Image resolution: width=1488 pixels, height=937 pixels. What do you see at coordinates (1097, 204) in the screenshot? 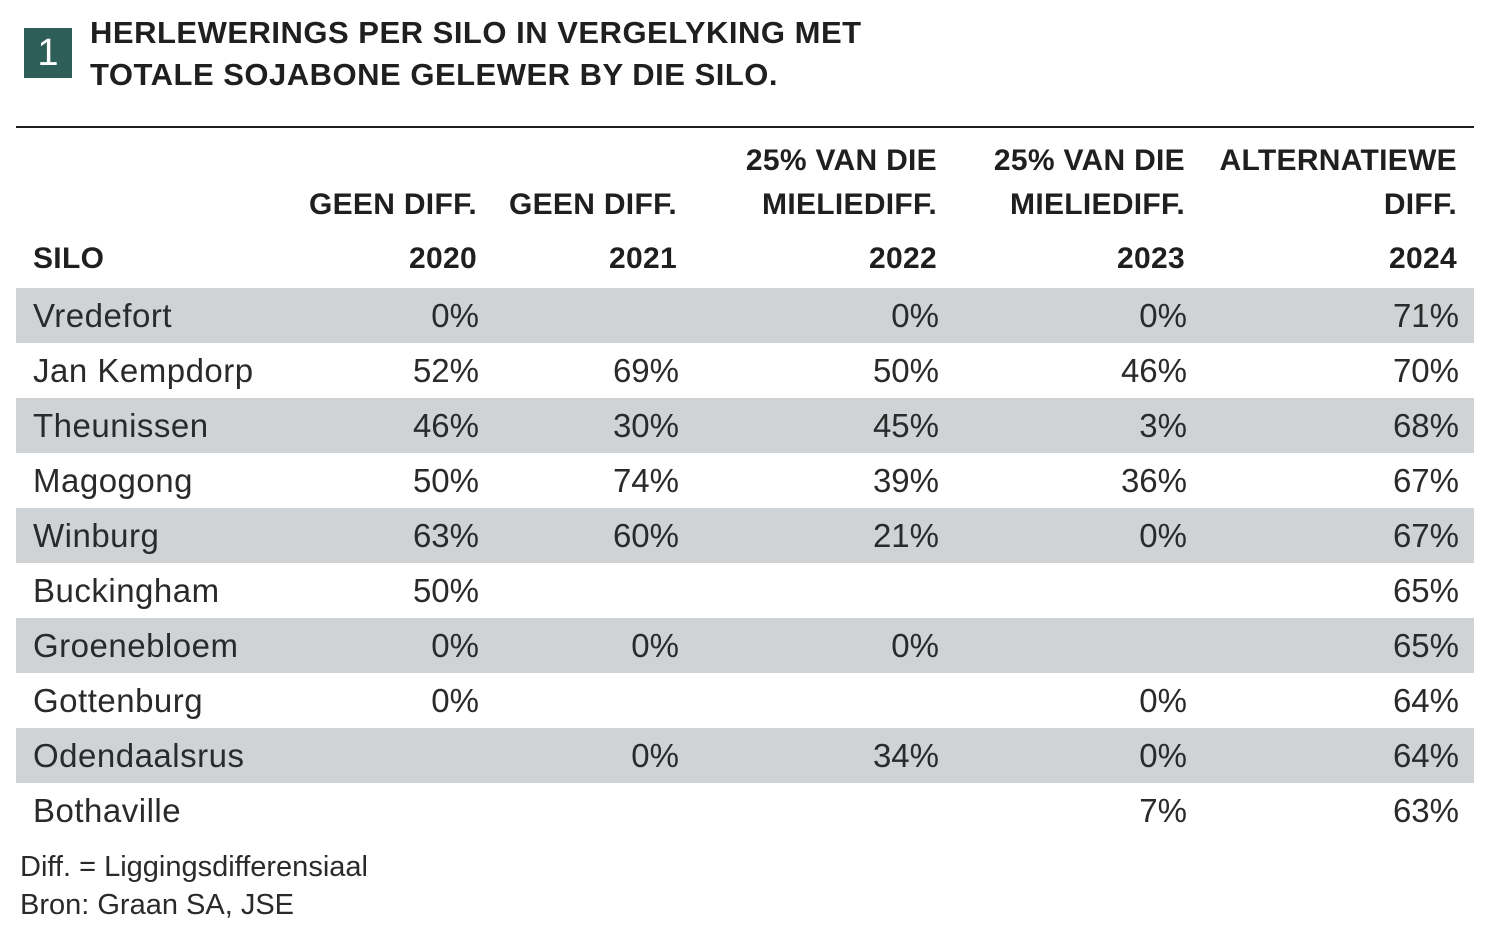
I see `header-2023-label-line2: MIELIEDIFF.` at bounding box center [1097, 204].